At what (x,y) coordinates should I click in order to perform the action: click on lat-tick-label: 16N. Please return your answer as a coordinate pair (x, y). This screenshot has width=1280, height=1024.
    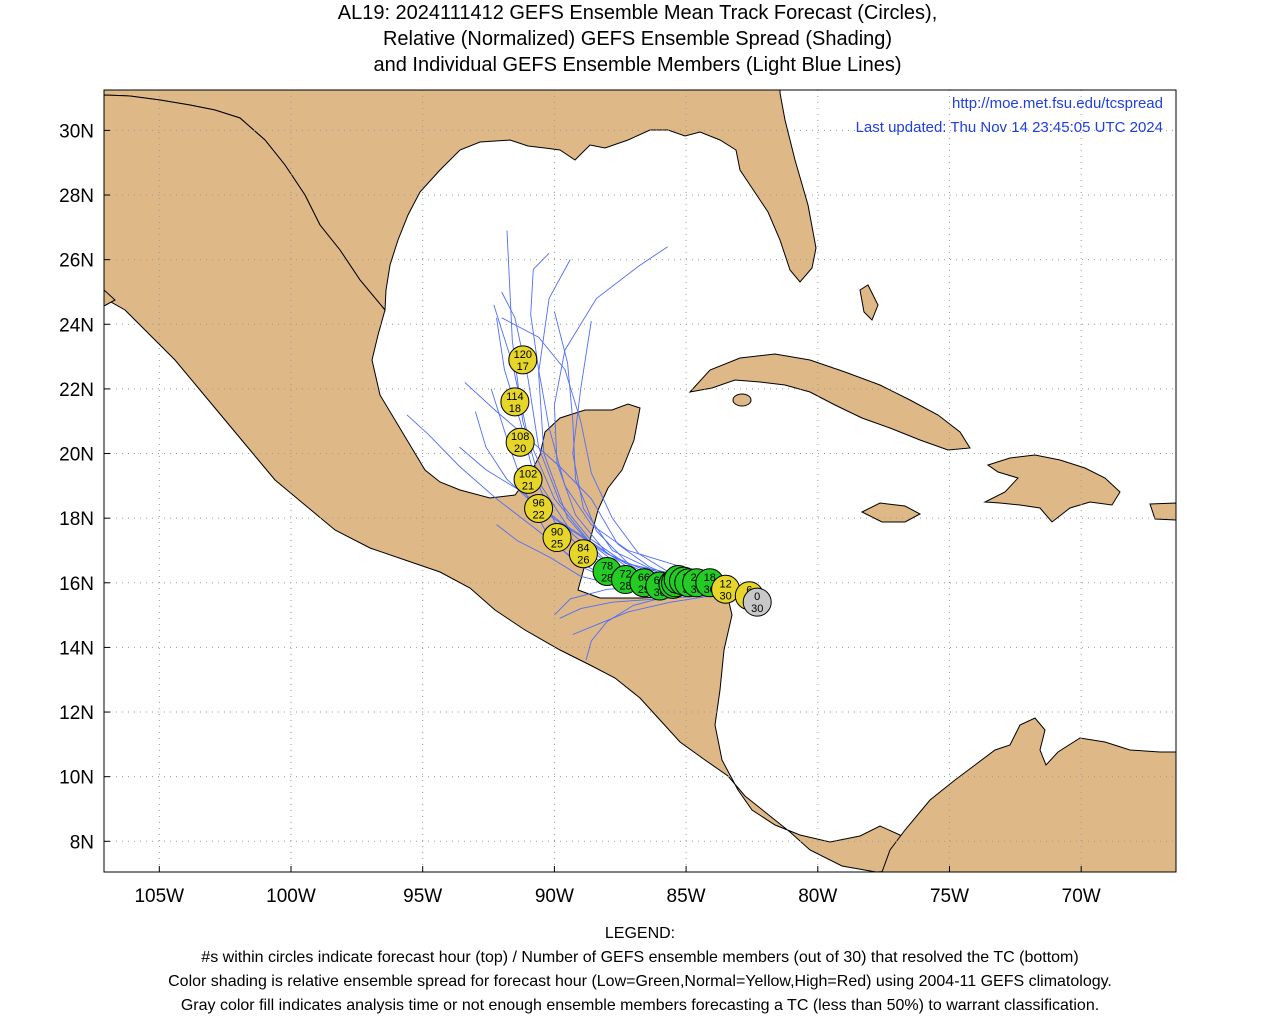
    Looking at the image, I should click on (76, 584).